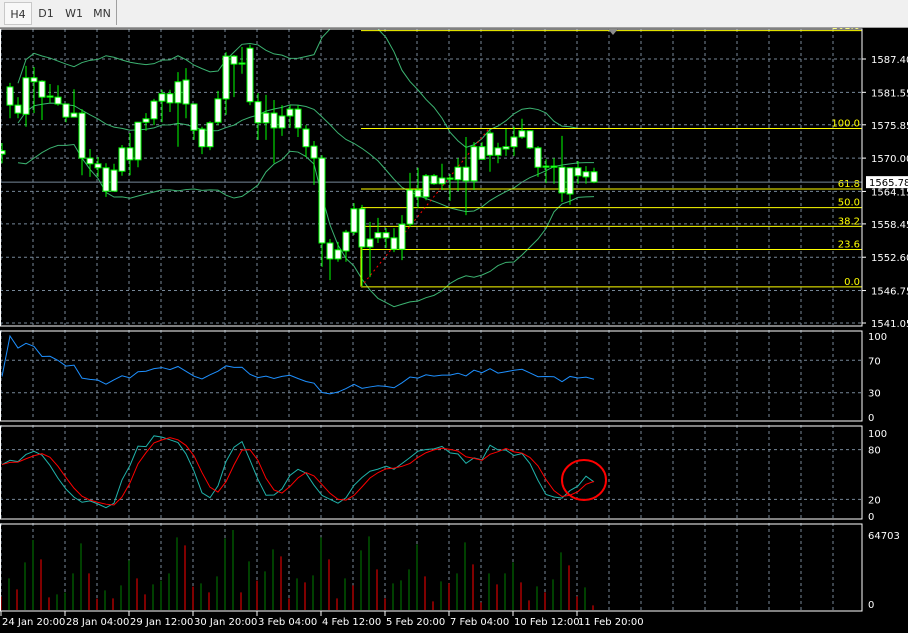 The image size is (908, 633). What do you see at coordinates (877, 337) in the screenshot?
I see `rsi-axis-label: 100` at bounding box center [877, 337].